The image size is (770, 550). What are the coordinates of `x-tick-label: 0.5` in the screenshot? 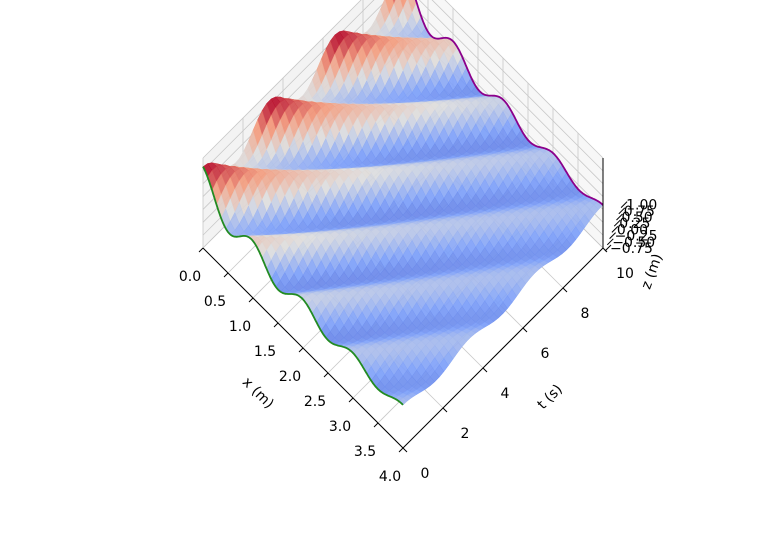 It's located at (215, 302).